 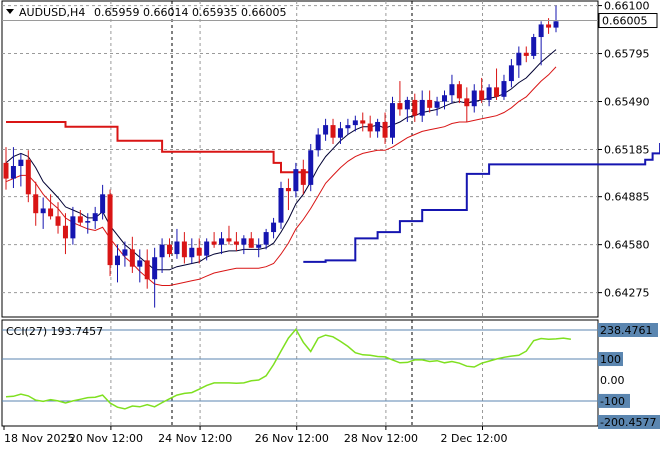 I want to click on price-tick-label: 0.64275, so click(x=627, y=293).